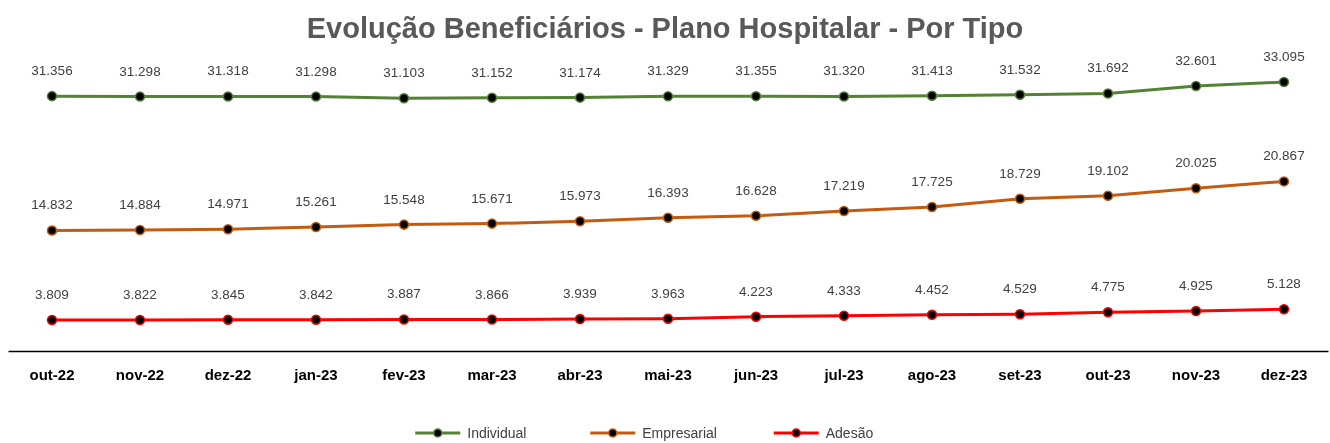  What do you see at coordinates (668, 293) in the screenshot?
I see `data-label: 3.963` at bounding box center [668, 293].